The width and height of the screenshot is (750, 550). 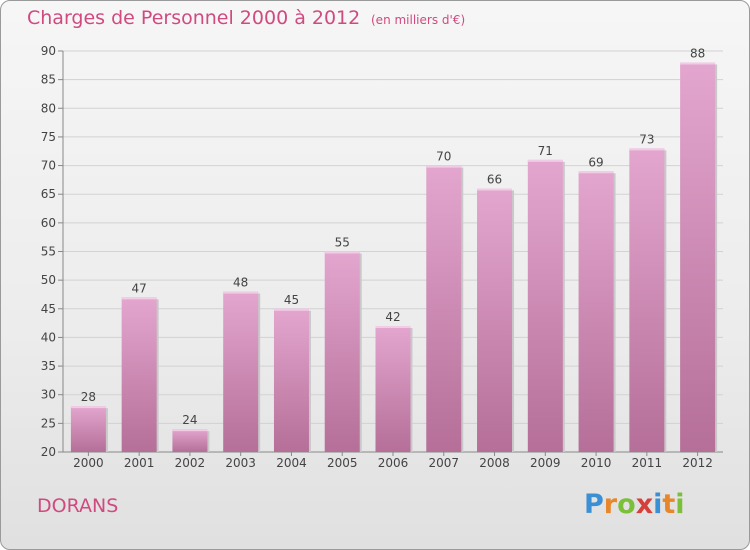 I want to click on data-label: 66, so click(x=494, y=179).